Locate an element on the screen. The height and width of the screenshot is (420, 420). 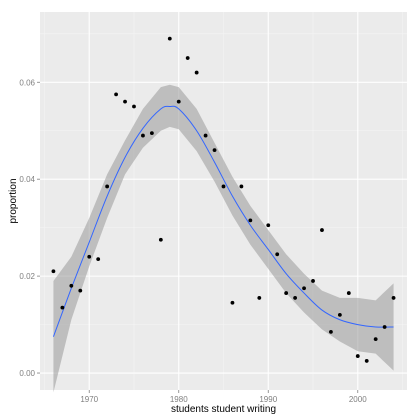
x-axis-title: students student writing is located at coordinates (223, 409).